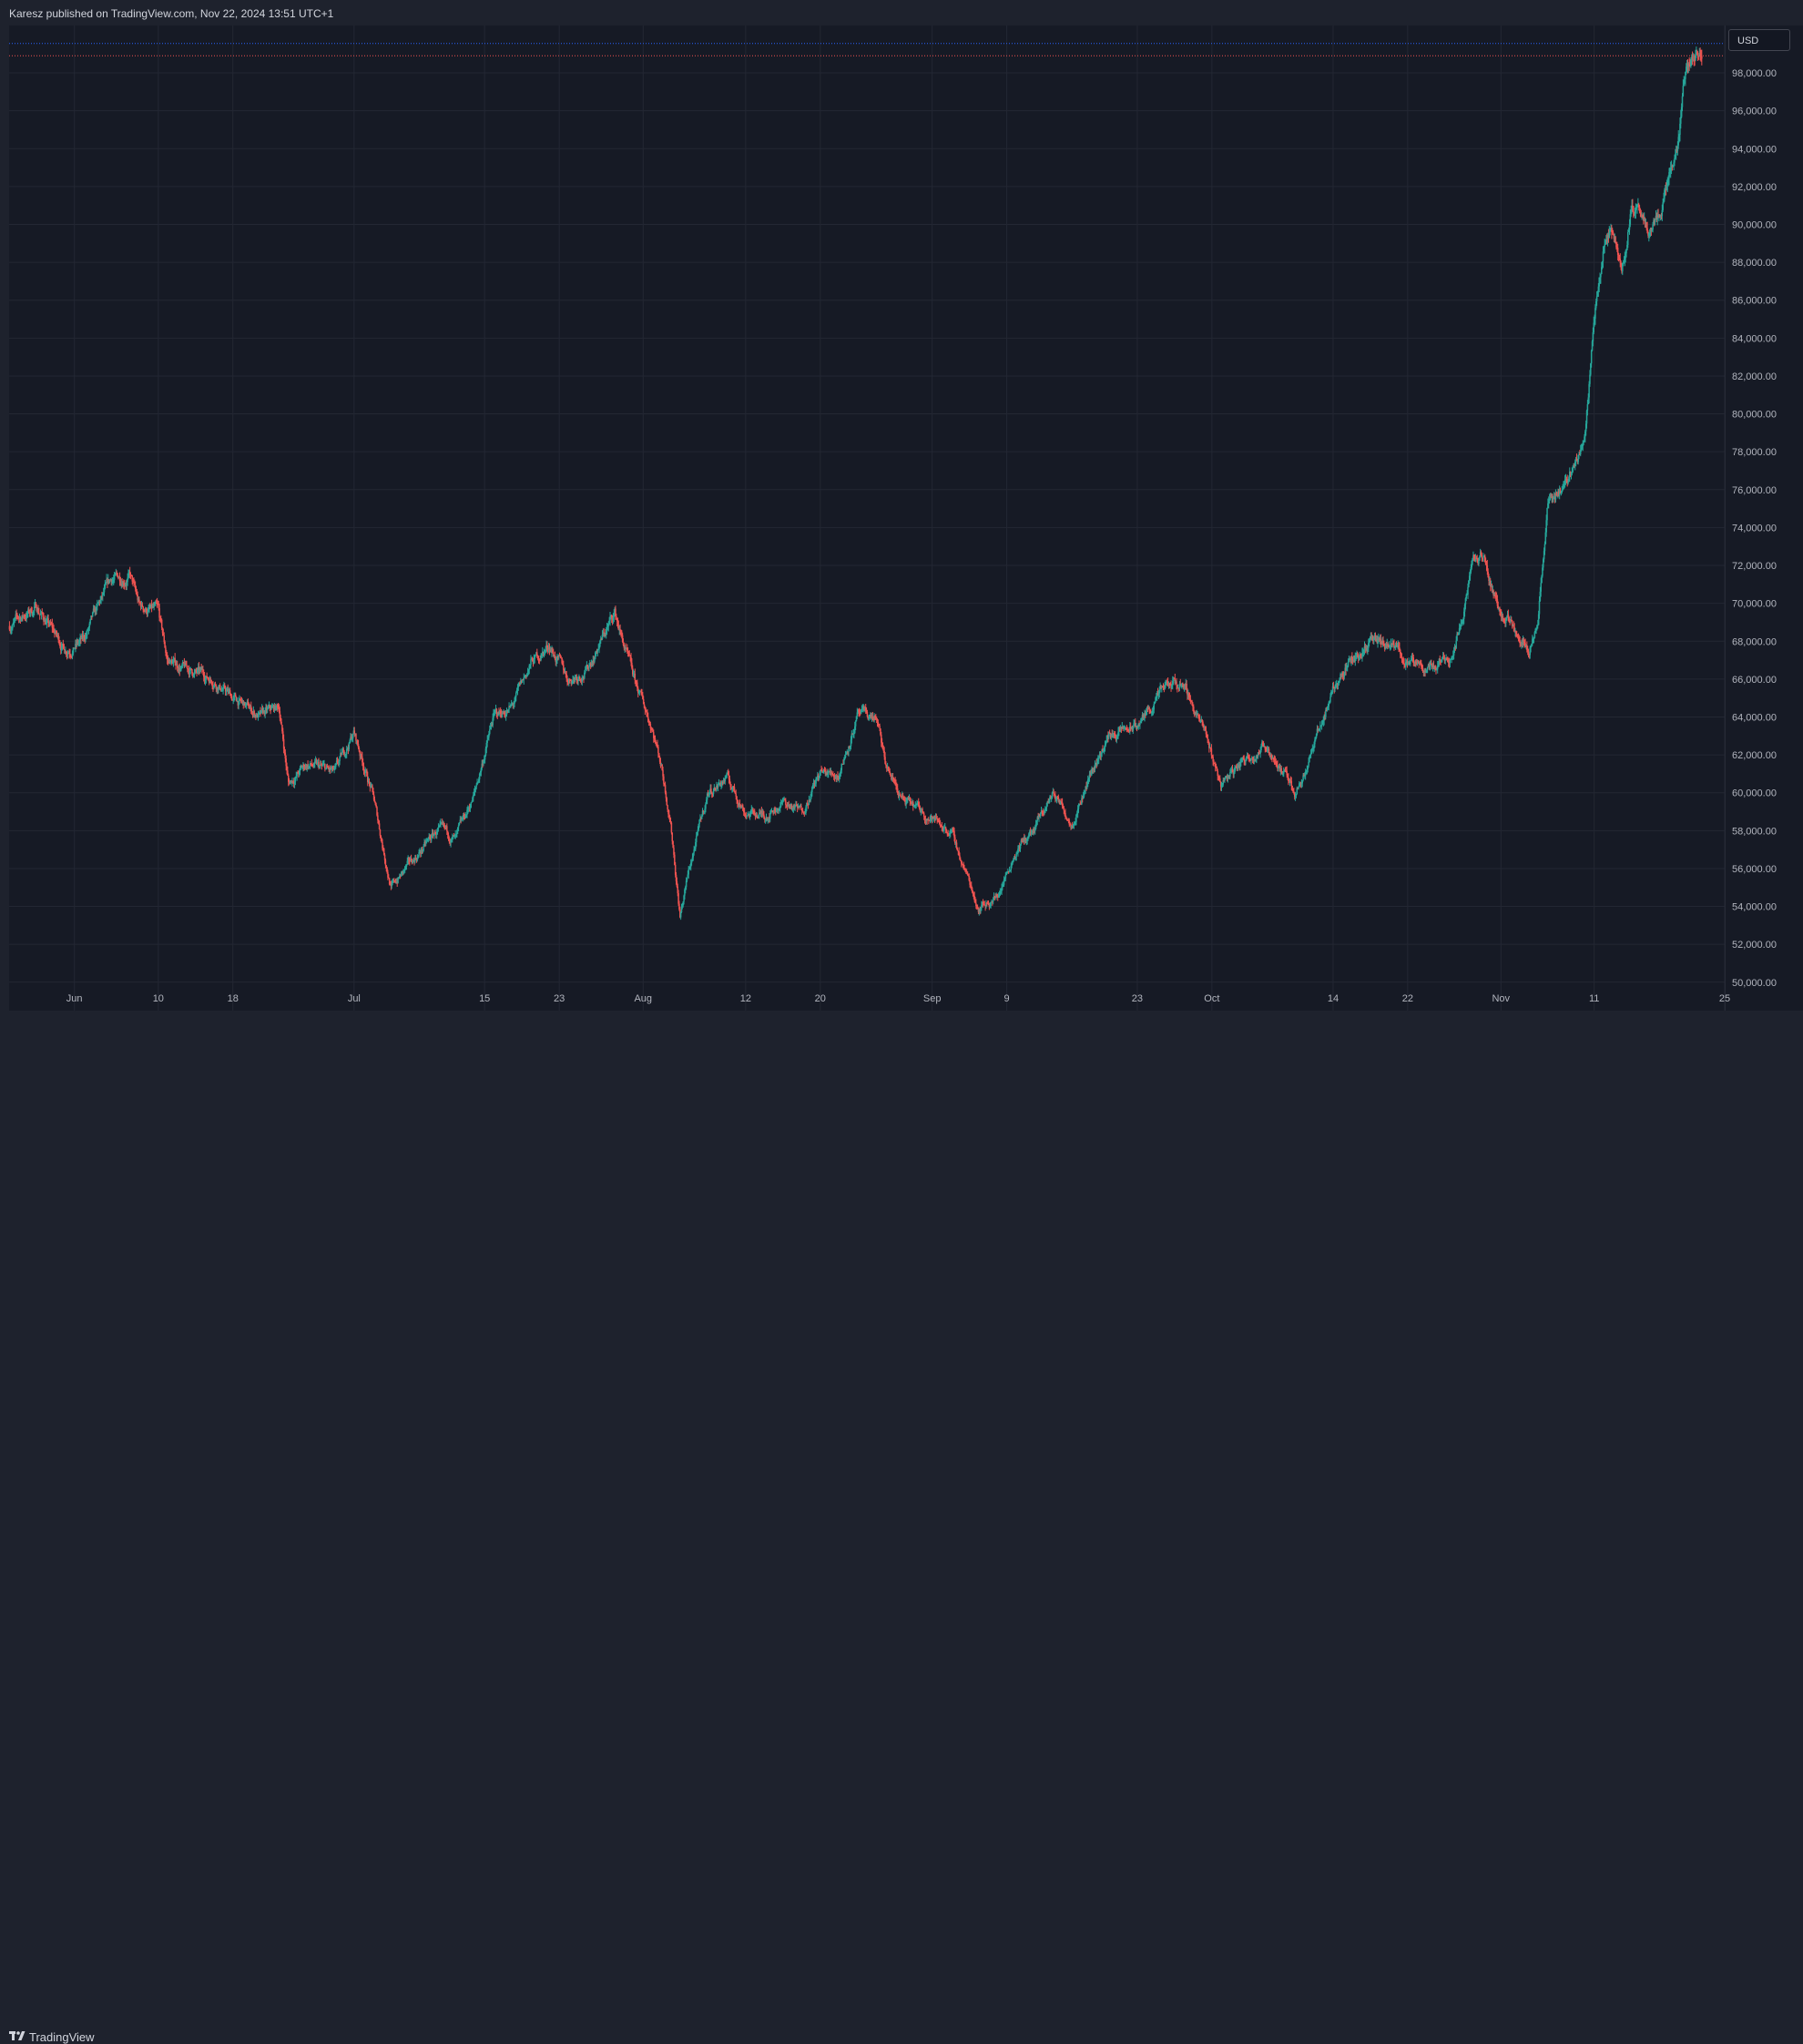  What do you see at coordinates (867, 50) in the screenshot?
I see `price-marker-lines` at bounding box center [867, 50].